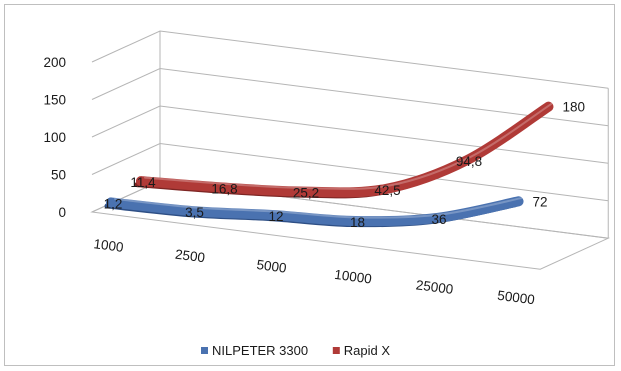 Image resolution: width=621 pixels, height=371 pixels. I want to click on data-label: 180, so click(573, 107).